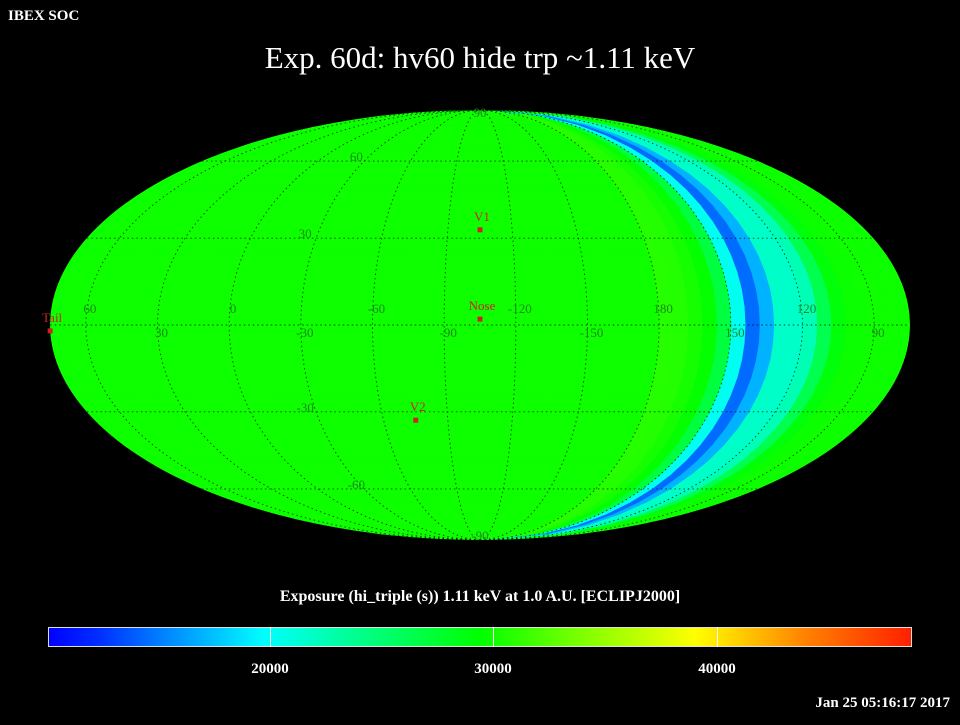  I want to click on latitude-label: -60, so click(356, 484).